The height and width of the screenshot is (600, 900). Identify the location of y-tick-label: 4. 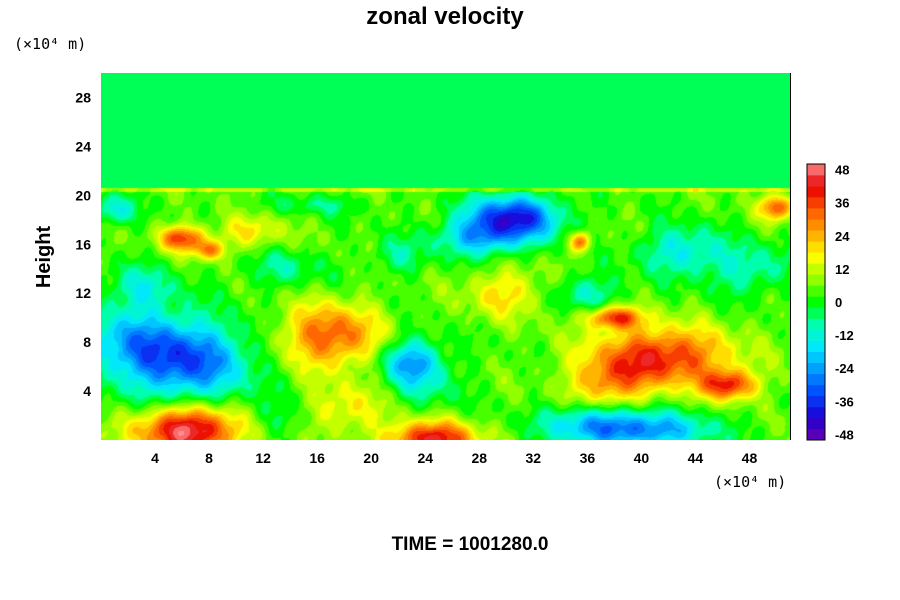
(87, 391).